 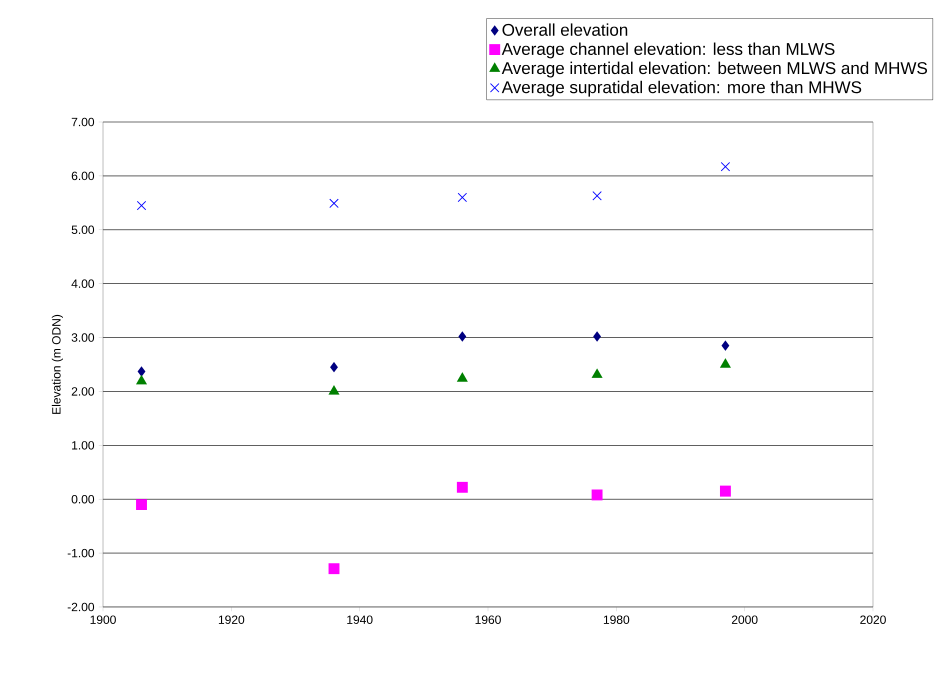 I want to click on x-tick-label: 1920, so click(x=231, y=619).